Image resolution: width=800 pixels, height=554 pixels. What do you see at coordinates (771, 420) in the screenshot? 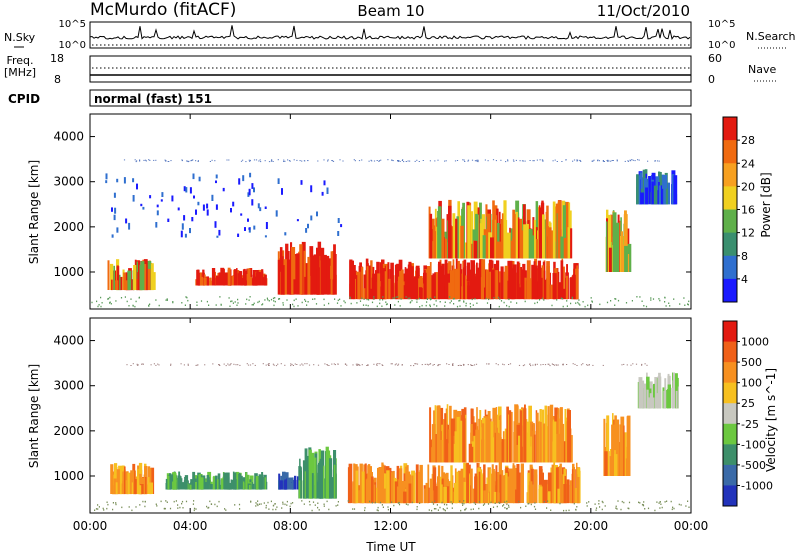
I see `velocity-colorbar-label: Velocity [m s^-1]` at bounding box center [771, 420].